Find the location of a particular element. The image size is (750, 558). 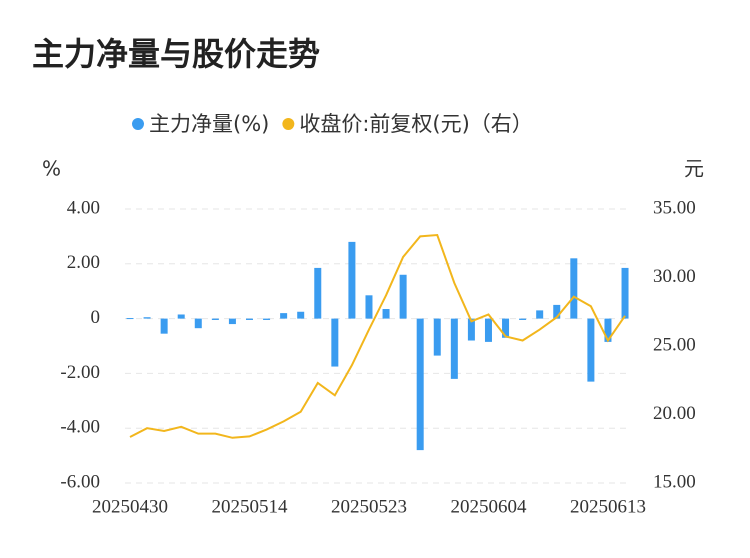

y2-tick-label: 15.00 is located at coordinates (674, 481).